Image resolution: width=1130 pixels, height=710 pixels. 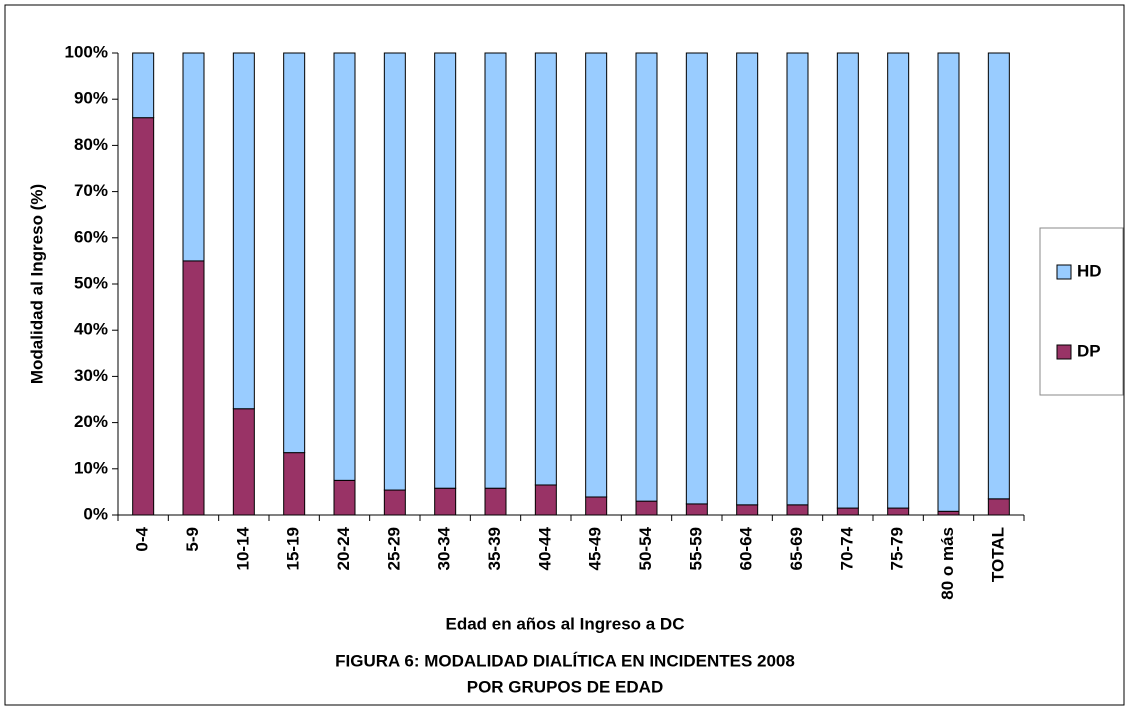 What do you see at coordinates (393, 548) in the screenshot?
I see `x-tick-label: 25-29` at bounding box center [393, 548].